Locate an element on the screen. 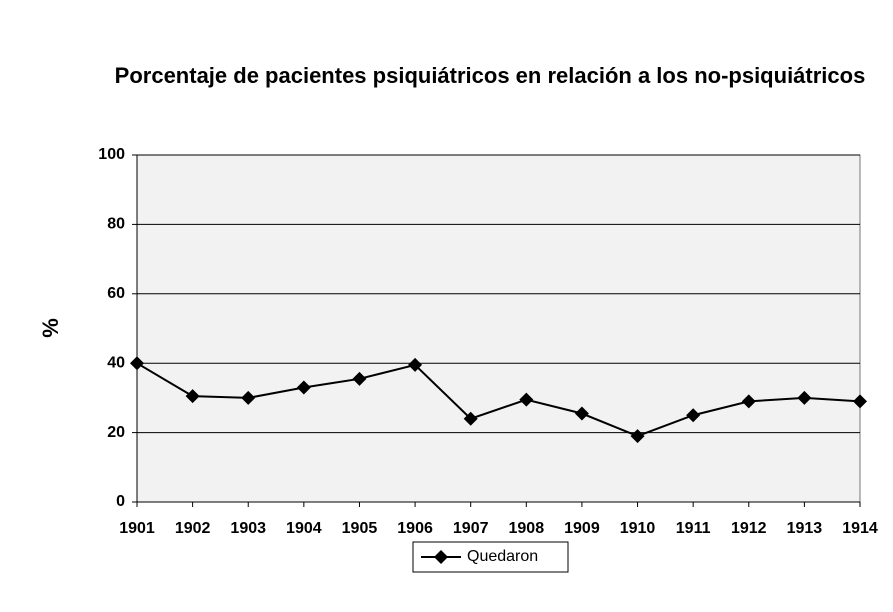 The width and height of the screenshot is (893, 612). x-tick-label: 1911 is located at coordinates (693, 528).